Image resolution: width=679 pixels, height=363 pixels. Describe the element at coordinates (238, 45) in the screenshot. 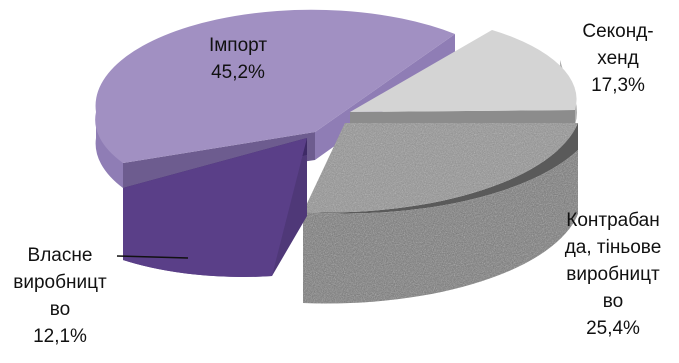

I see `label-import-name: Імпорт` at that location.